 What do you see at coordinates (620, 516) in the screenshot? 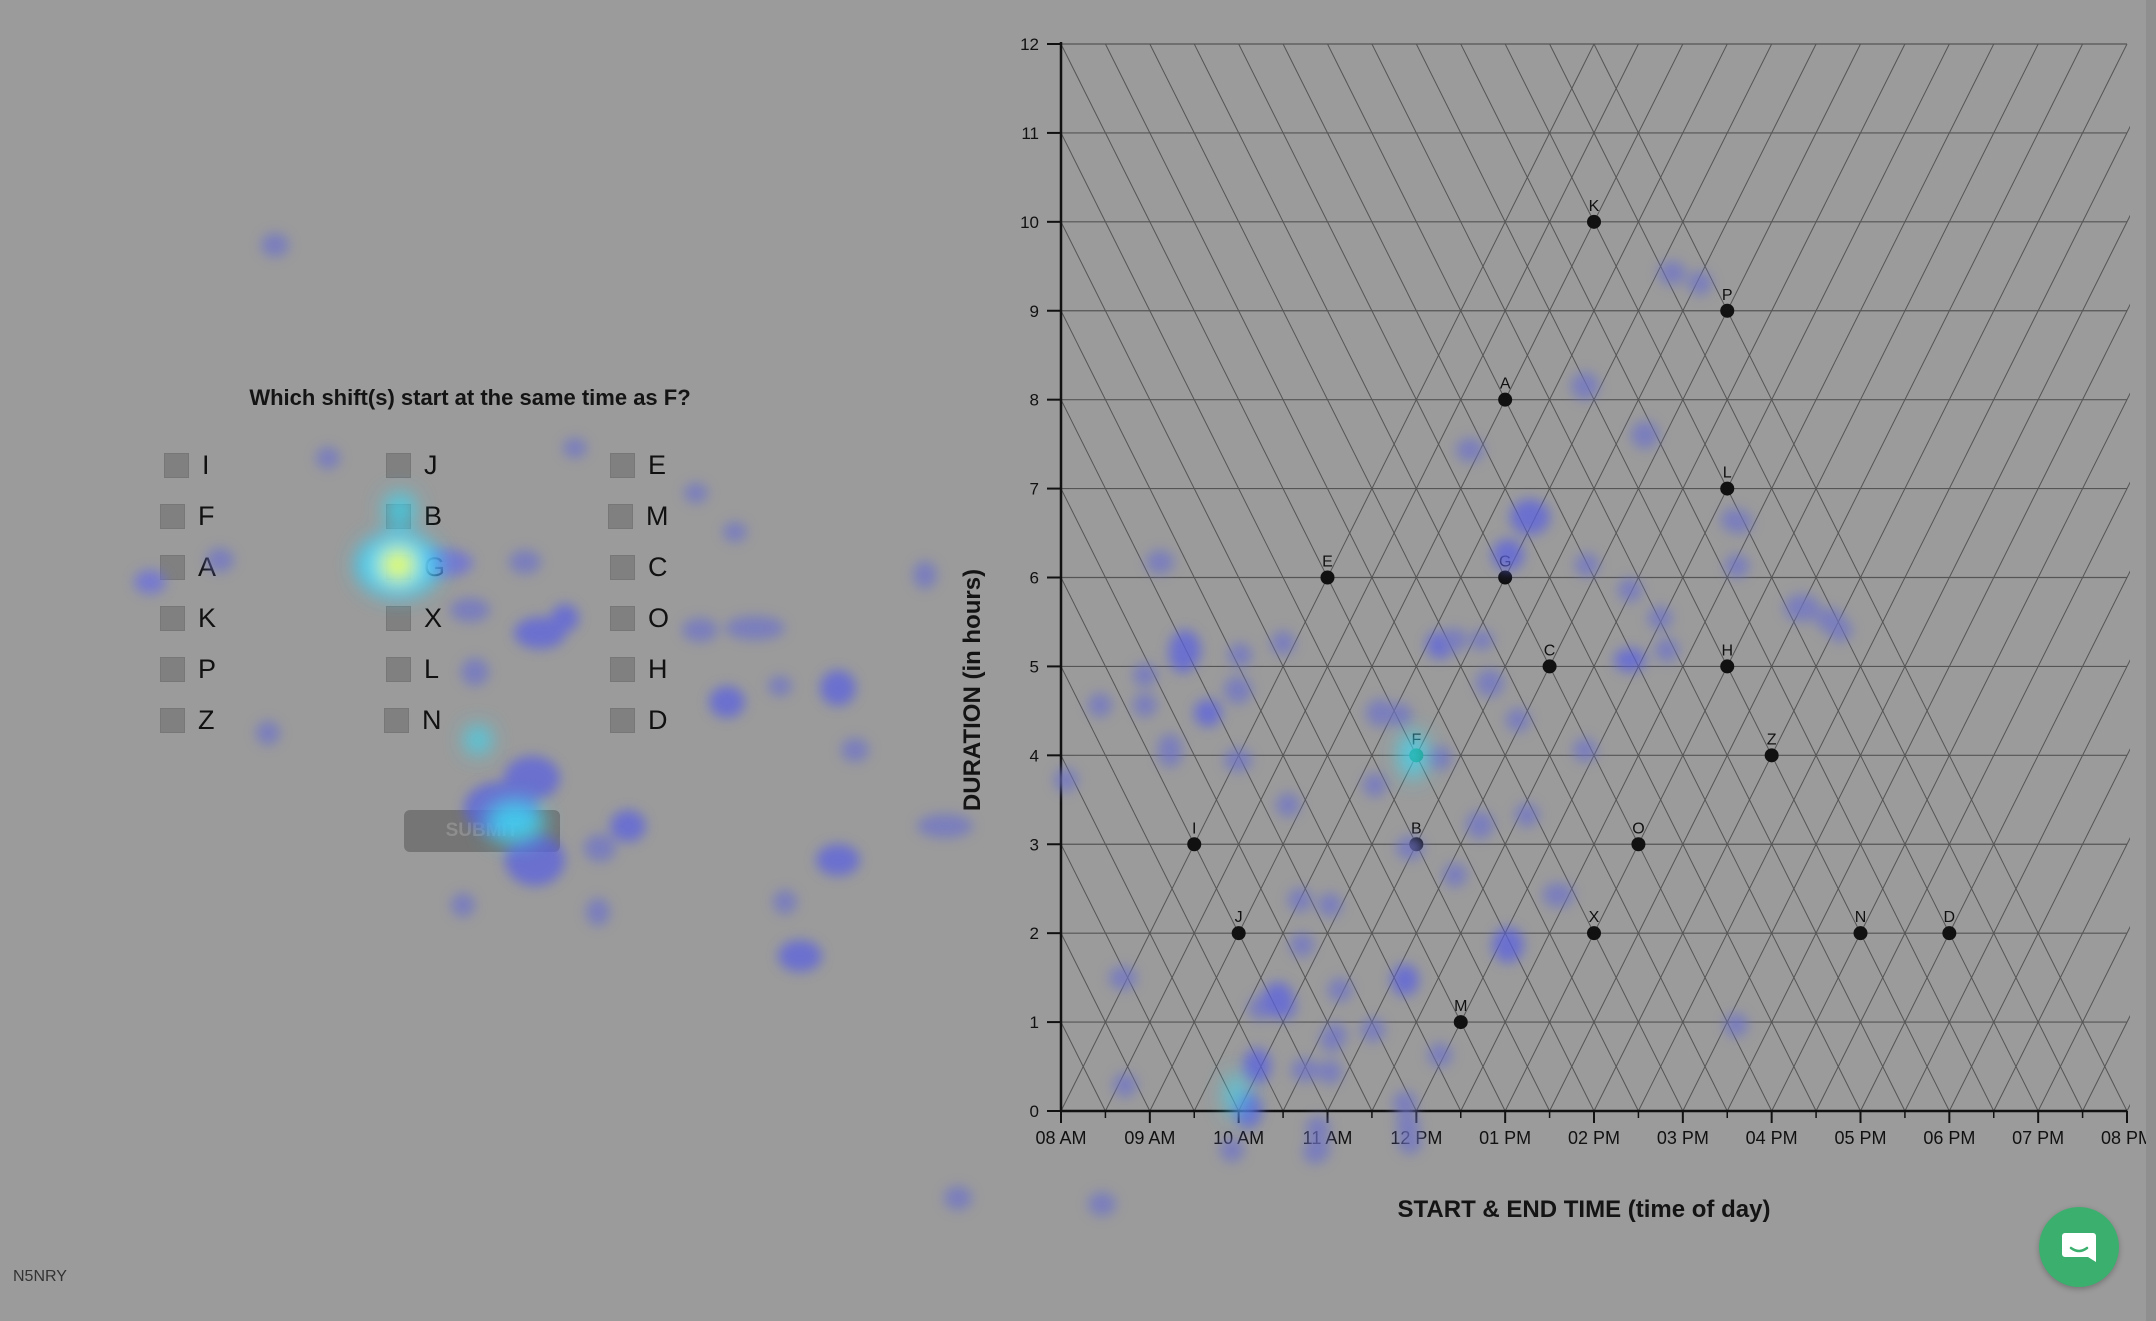
I see `checkbox-m` at bounding box center [620, 516].